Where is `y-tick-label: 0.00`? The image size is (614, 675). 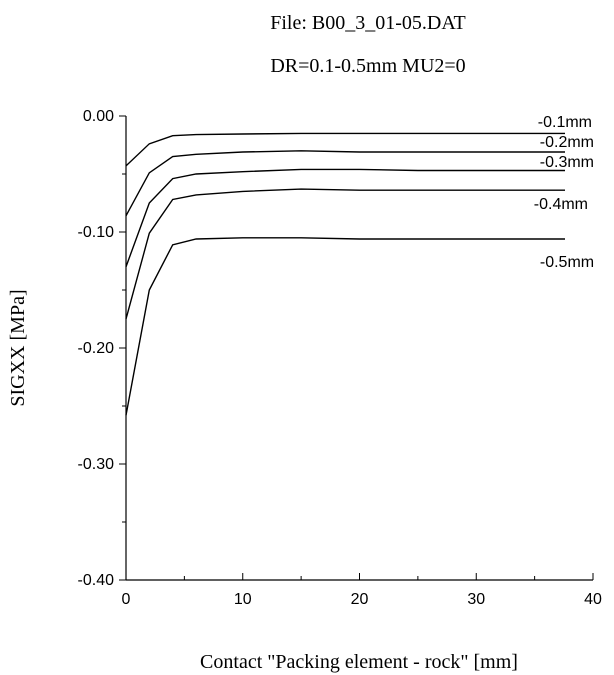 y-tick-label: 0.00 is located at coordinates (98, 116).